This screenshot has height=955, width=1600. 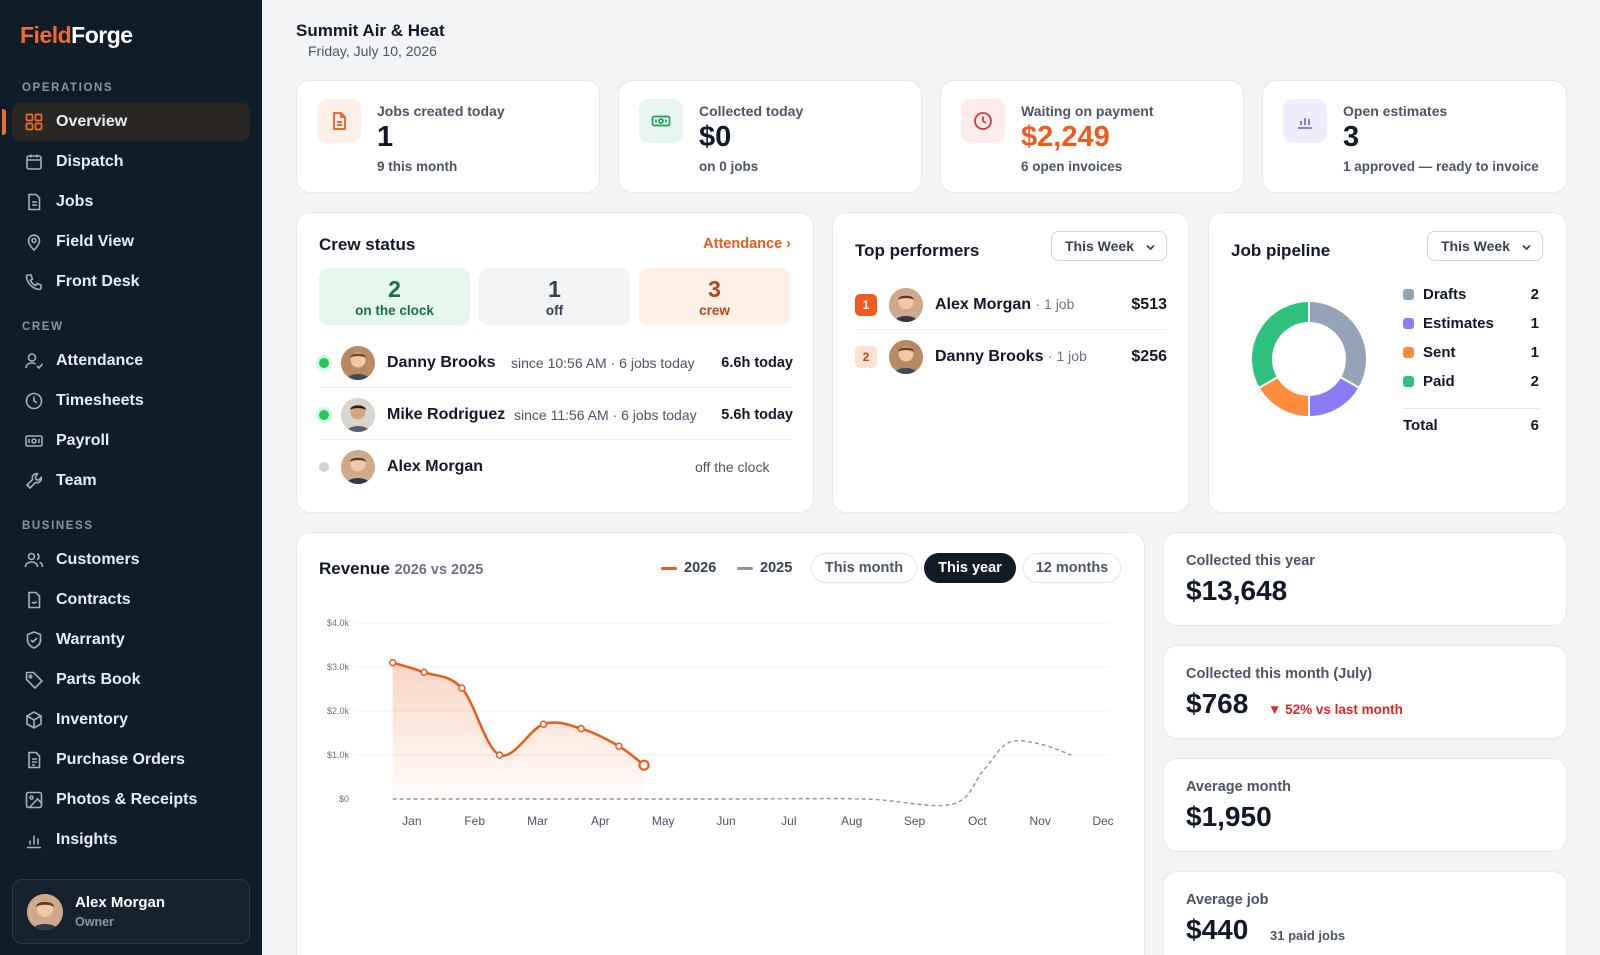 What do you see at coordinates (1217, 929) in the screenshot?
I see `kpi-value: $440` at bounding box center [1217, 929].